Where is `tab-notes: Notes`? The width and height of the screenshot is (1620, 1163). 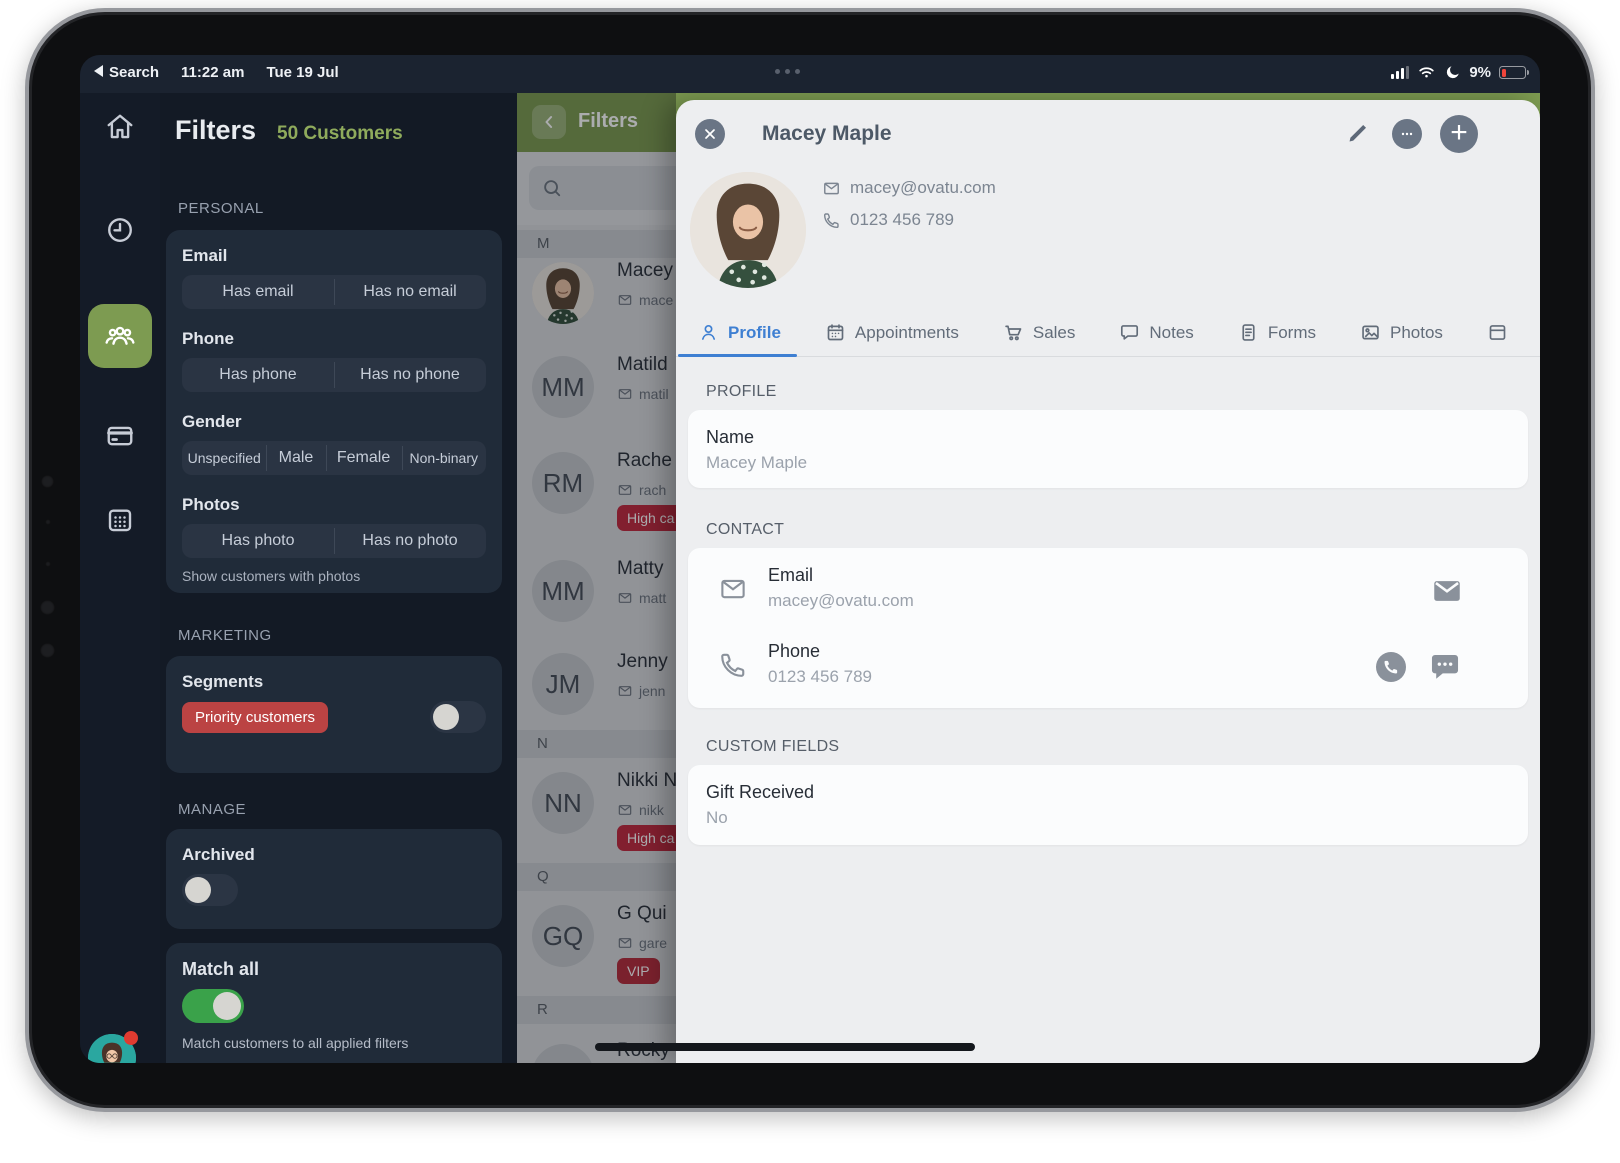 tab-notes: Notes is located at coordinates (1156, 332).